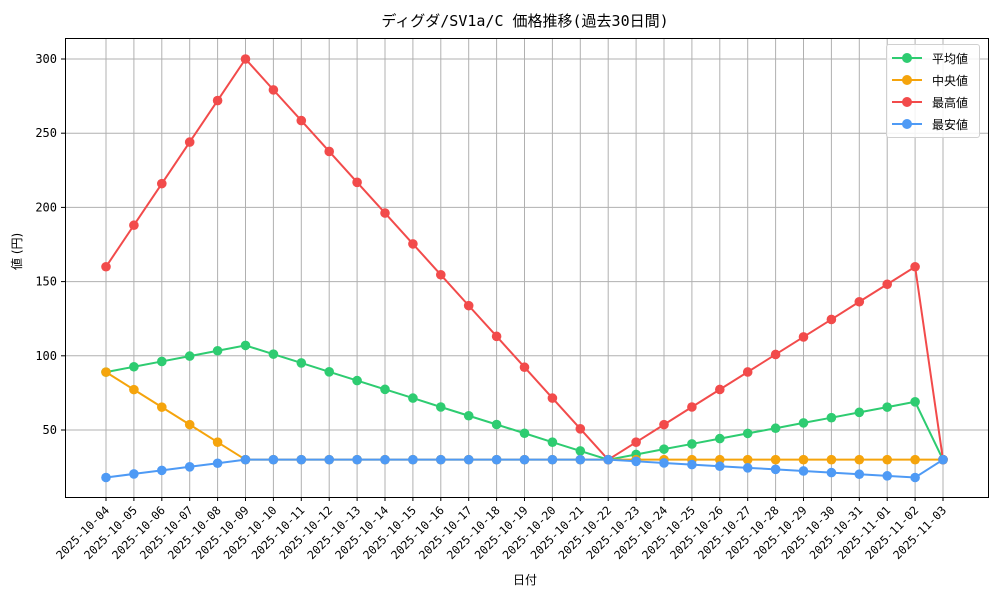 This screenshot has height=600, width=1000. Describe the element at coordinates (46, 59) in the screenshot. I see `y-tick-label: 300` at that location.